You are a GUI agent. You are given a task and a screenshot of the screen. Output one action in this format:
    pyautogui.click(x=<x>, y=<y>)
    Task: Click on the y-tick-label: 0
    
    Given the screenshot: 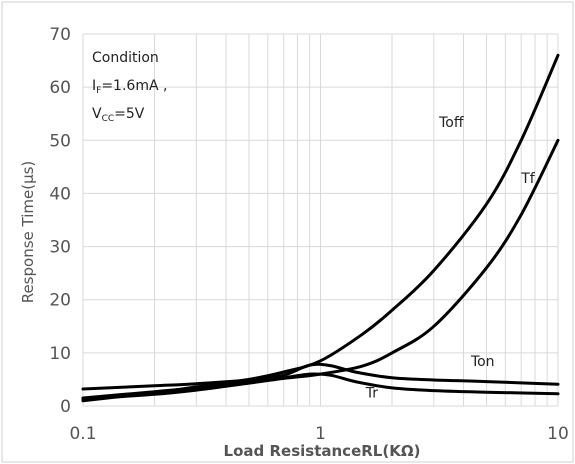 What is the action you would take?
    pyautogui.click(x=65, y=407)
    